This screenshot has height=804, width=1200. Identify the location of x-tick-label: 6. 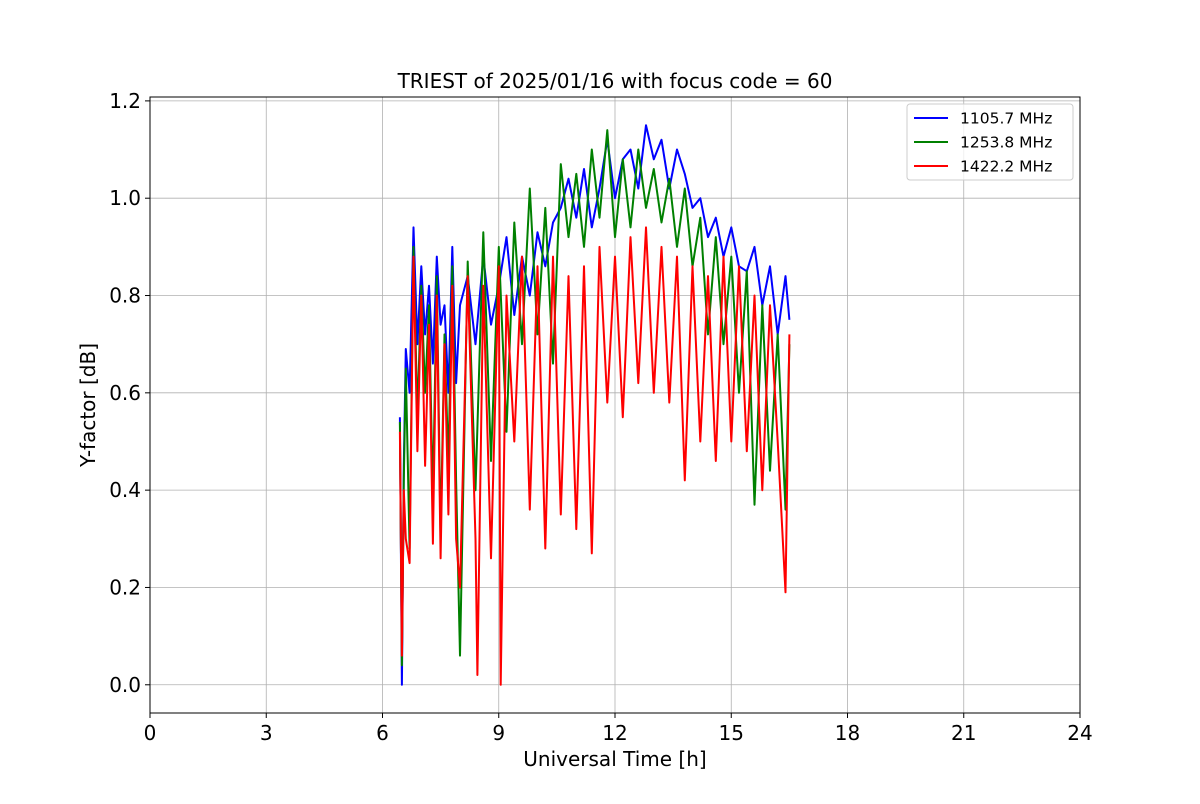
(382, 733).